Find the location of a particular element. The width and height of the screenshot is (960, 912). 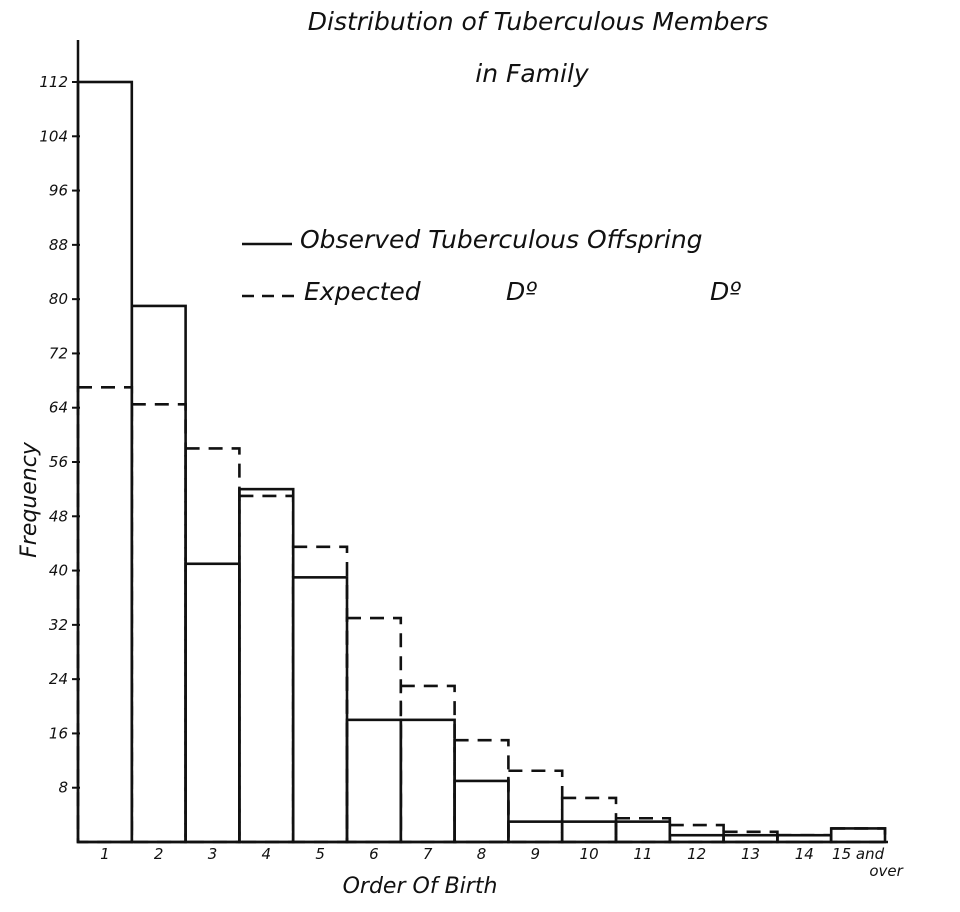

y-tick-label: 80 is located at coordinates (58, 299).